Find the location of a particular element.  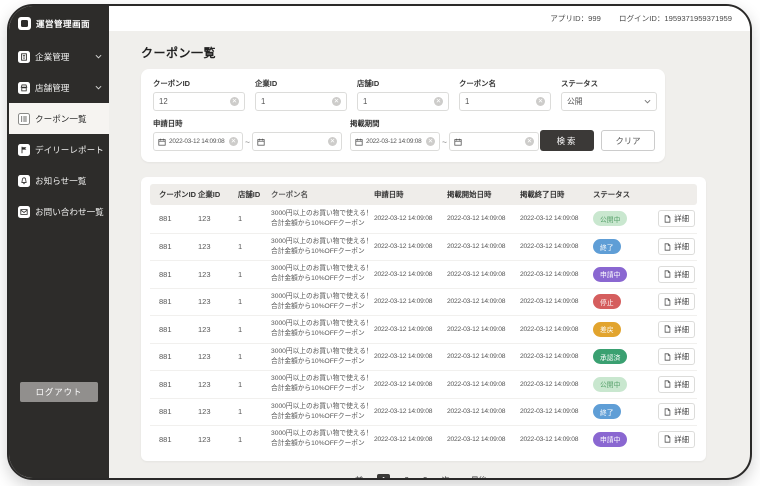

clear-button: クリア is located at coordinates (628, 140).